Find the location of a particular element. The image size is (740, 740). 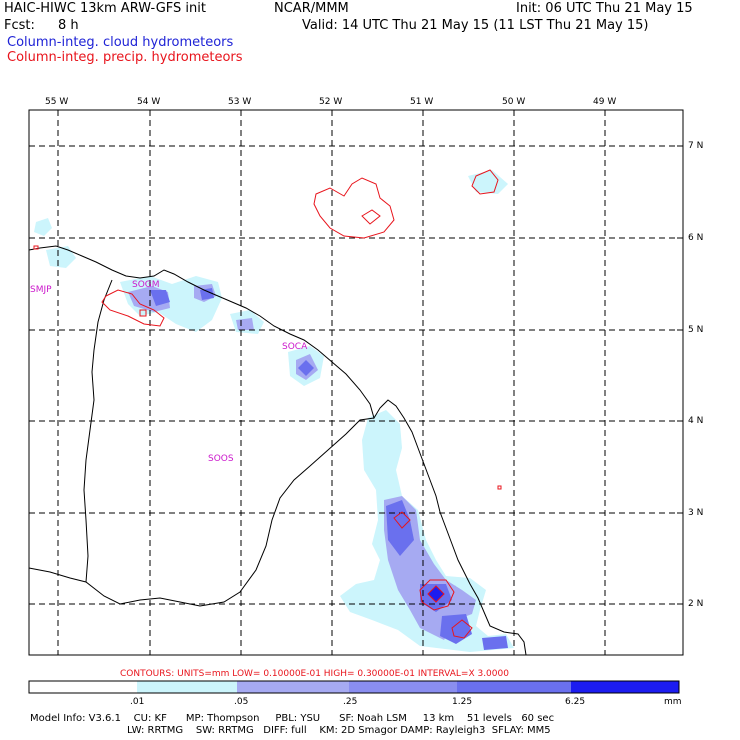

model-title: HAIC-HIWC 13km ARW-GFS init is located at coordinates (105, 8).